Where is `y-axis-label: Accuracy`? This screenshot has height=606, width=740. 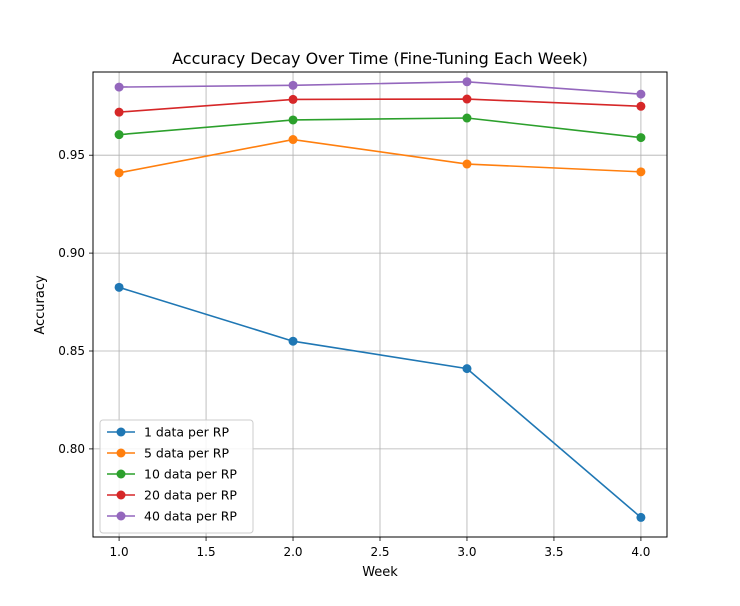 y-axis-label: Accuracy is located at coordinates (40, 305).